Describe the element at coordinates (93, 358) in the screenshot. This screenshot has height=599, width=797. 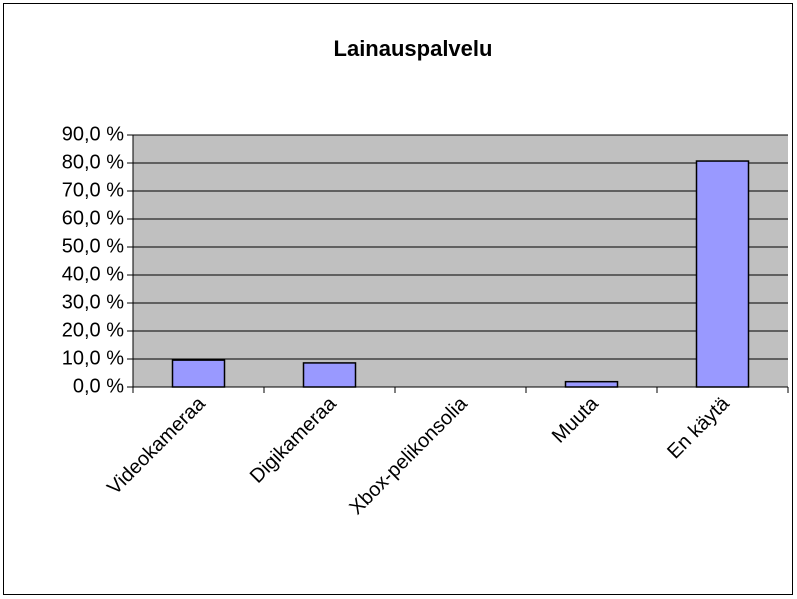
I see `y-tick-label: 10,0 %` at that location.